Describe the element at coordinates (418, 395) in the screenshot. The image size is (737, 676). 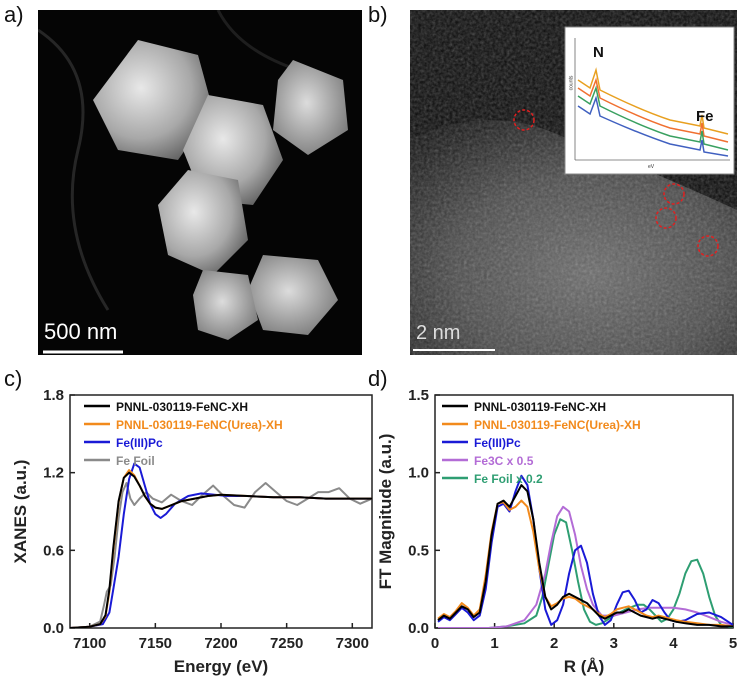
I see `ft-y-tick-label: 1.5` at that location.